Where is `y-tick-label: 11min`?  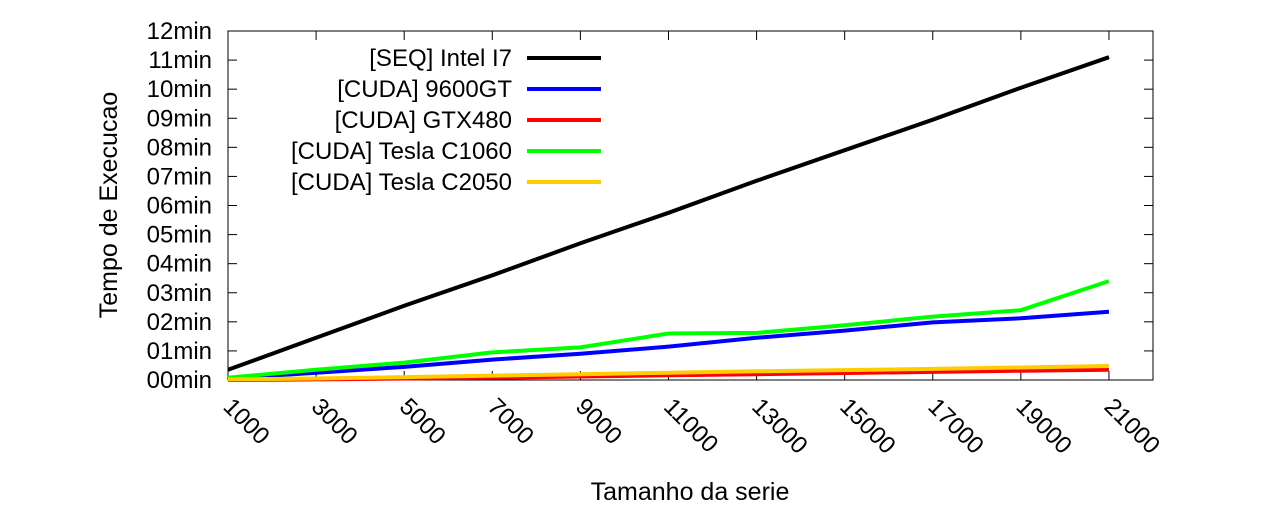 y-tick-label: 11min is located at coordinates (180, 60).